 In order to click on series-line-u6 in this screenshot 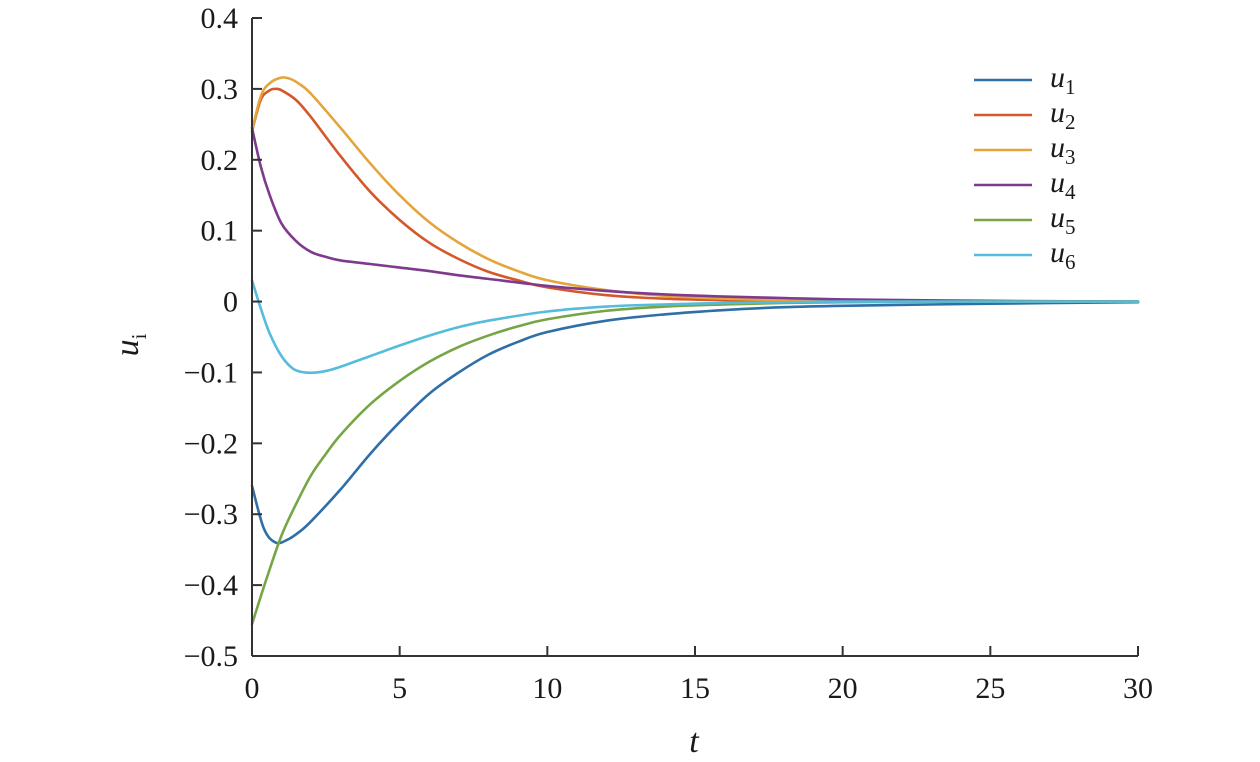, I will do `click(695, 326)`.